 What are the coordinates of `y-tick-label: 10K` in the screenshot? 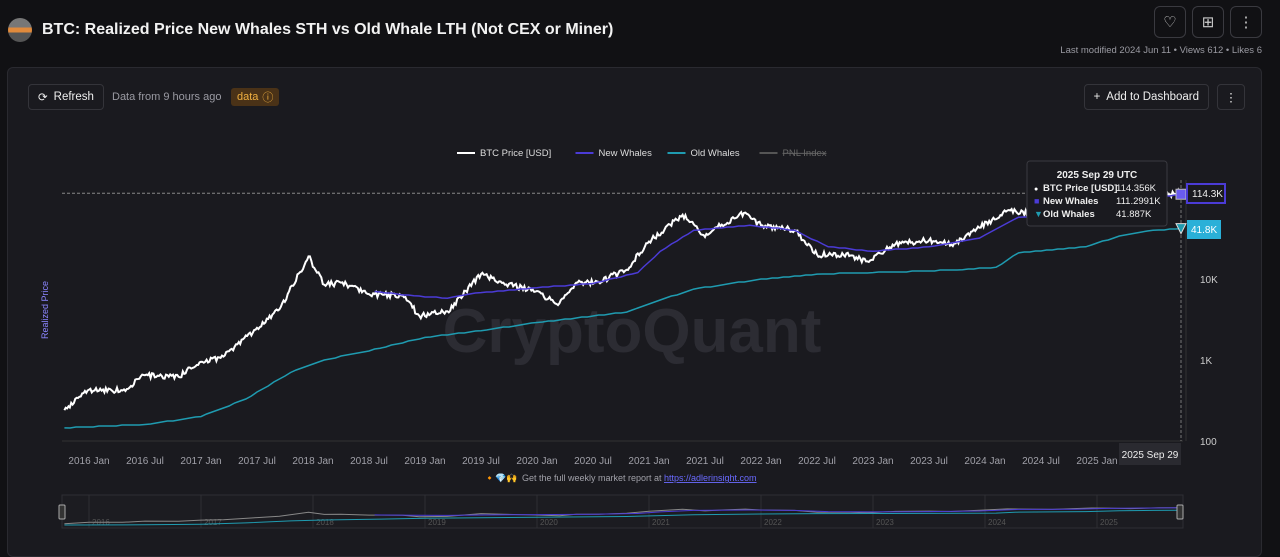 It's located at (1209, 280).